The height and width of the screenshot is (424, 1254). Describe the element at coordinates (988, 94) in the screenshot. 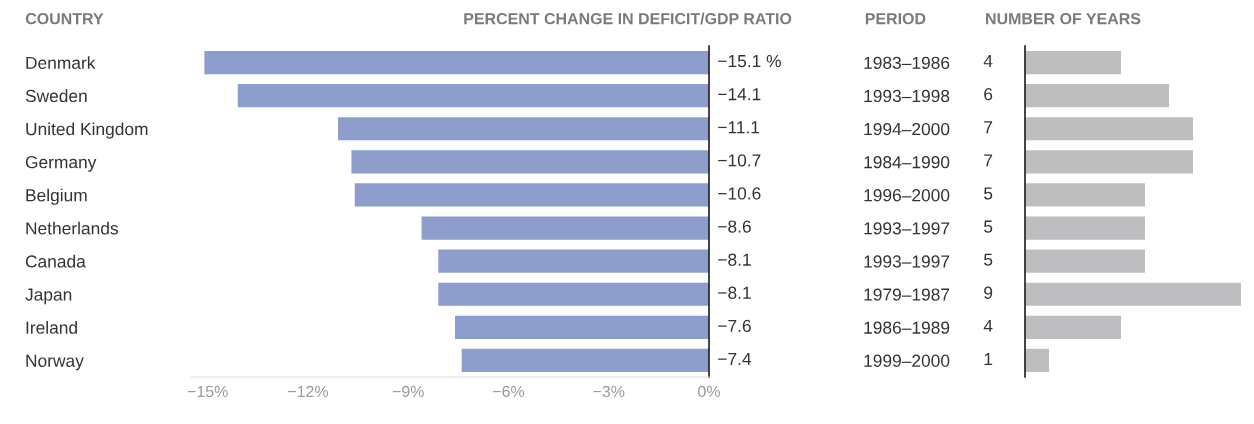

I see `data-label: 6` at that location.